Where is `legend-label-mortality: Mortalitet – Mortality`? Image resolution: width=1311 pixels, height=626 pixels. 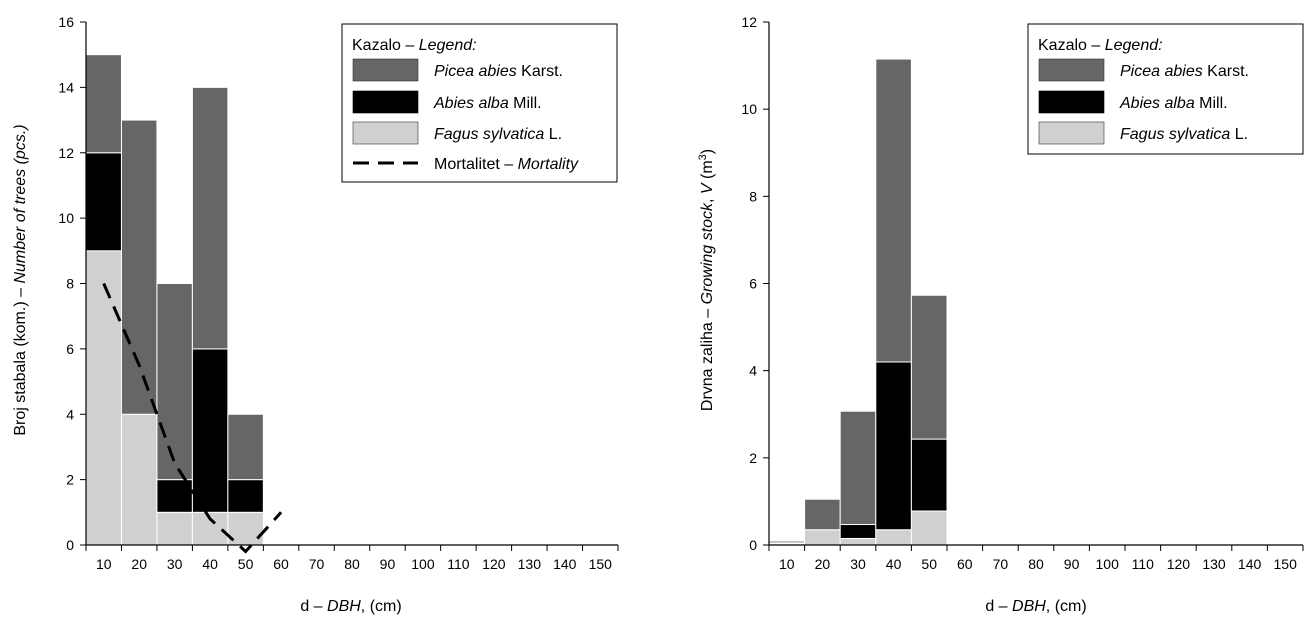
legend-label-mortality: Mortalitet – Mortality is located at coordinates (506, 164).